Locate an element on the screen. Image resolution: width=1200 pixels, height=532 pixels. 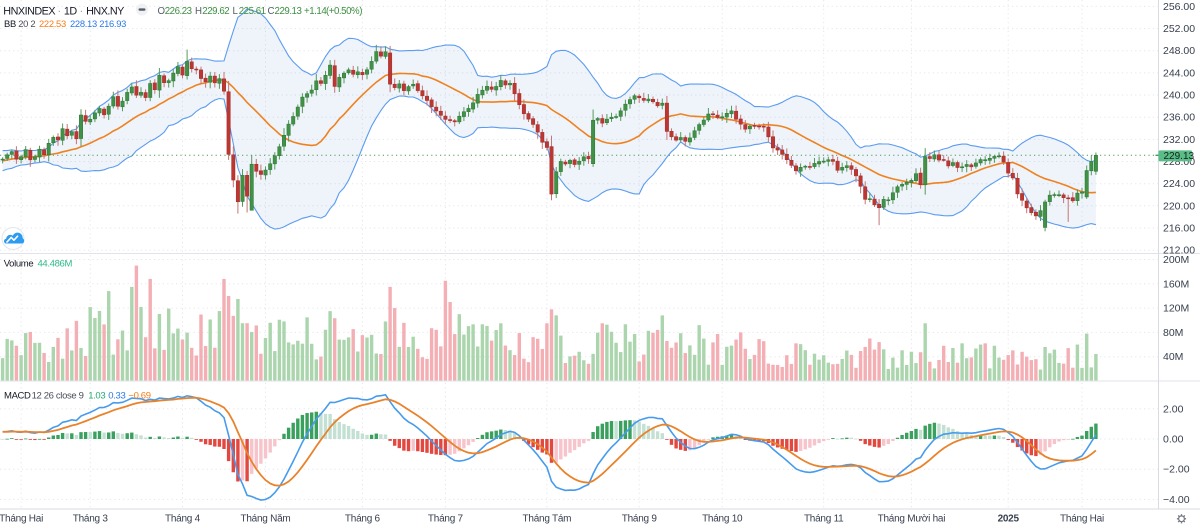
svg-text: Tháng 9 is located at coordinates (640, 519).